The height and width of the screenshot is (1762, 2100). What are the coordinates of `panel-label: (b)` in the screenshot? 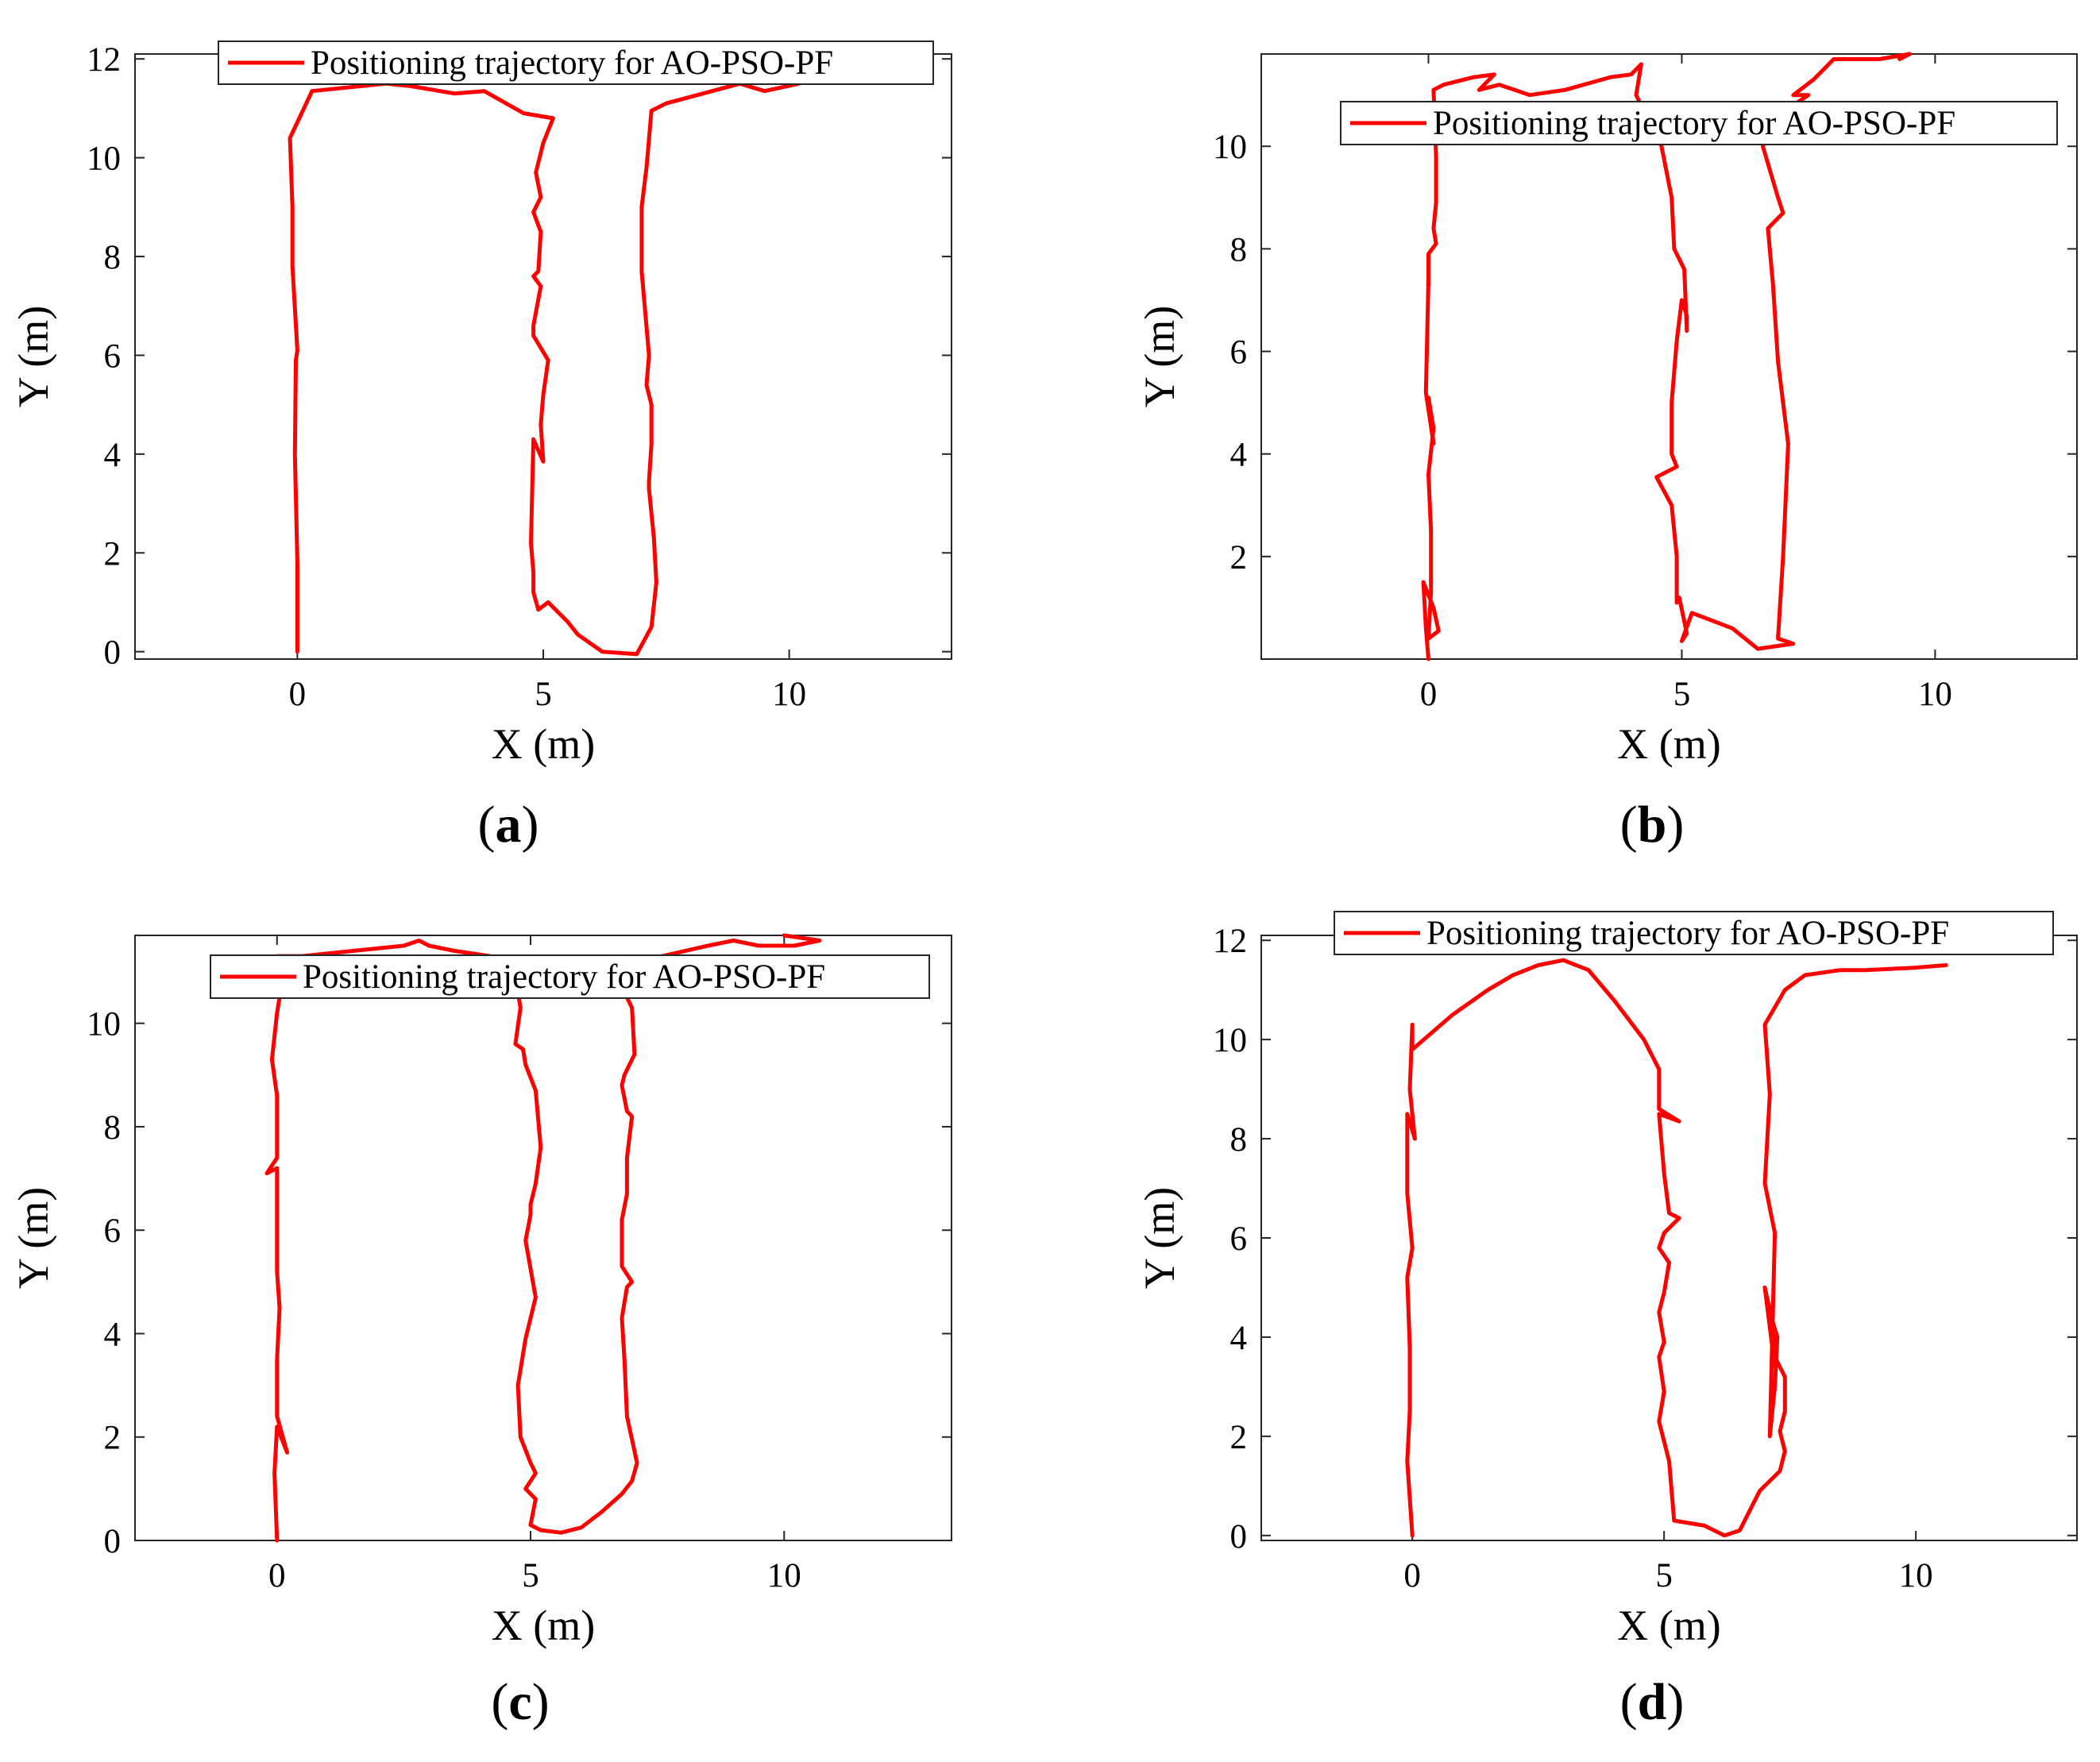 It's located at (1652, 825).